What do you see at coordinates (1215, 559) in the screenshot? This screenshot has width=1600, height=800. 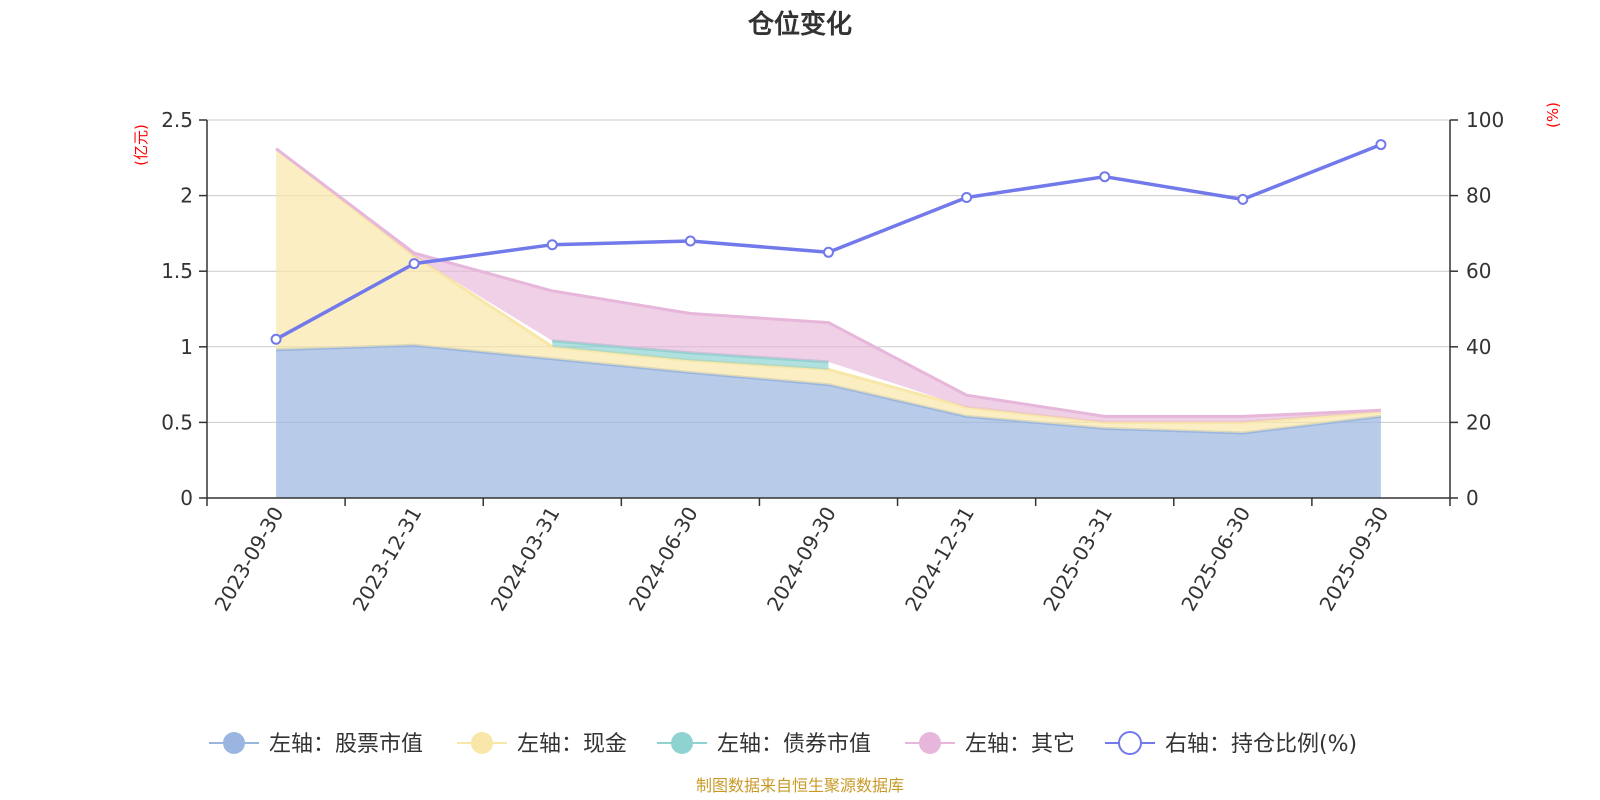 I see `x-tick-label: 2025-06-30` at bounding box center [1215, 559].